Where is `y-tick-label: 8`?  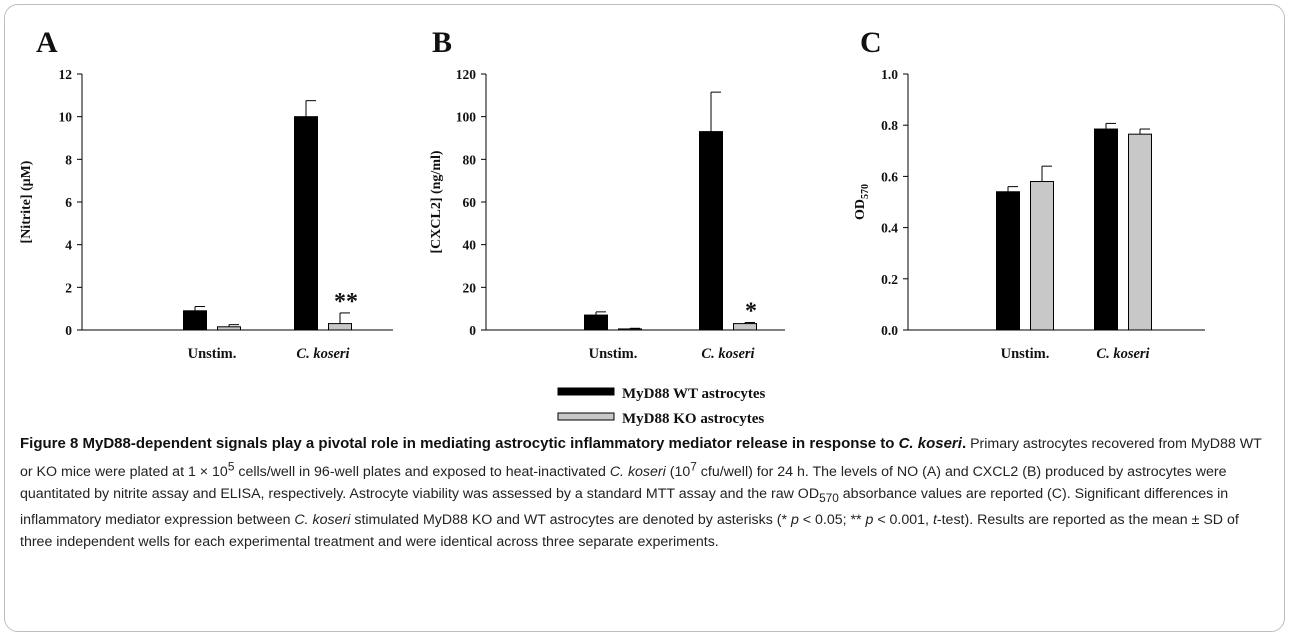 y-tick-label: 8 is located at coordinates (68, 159).